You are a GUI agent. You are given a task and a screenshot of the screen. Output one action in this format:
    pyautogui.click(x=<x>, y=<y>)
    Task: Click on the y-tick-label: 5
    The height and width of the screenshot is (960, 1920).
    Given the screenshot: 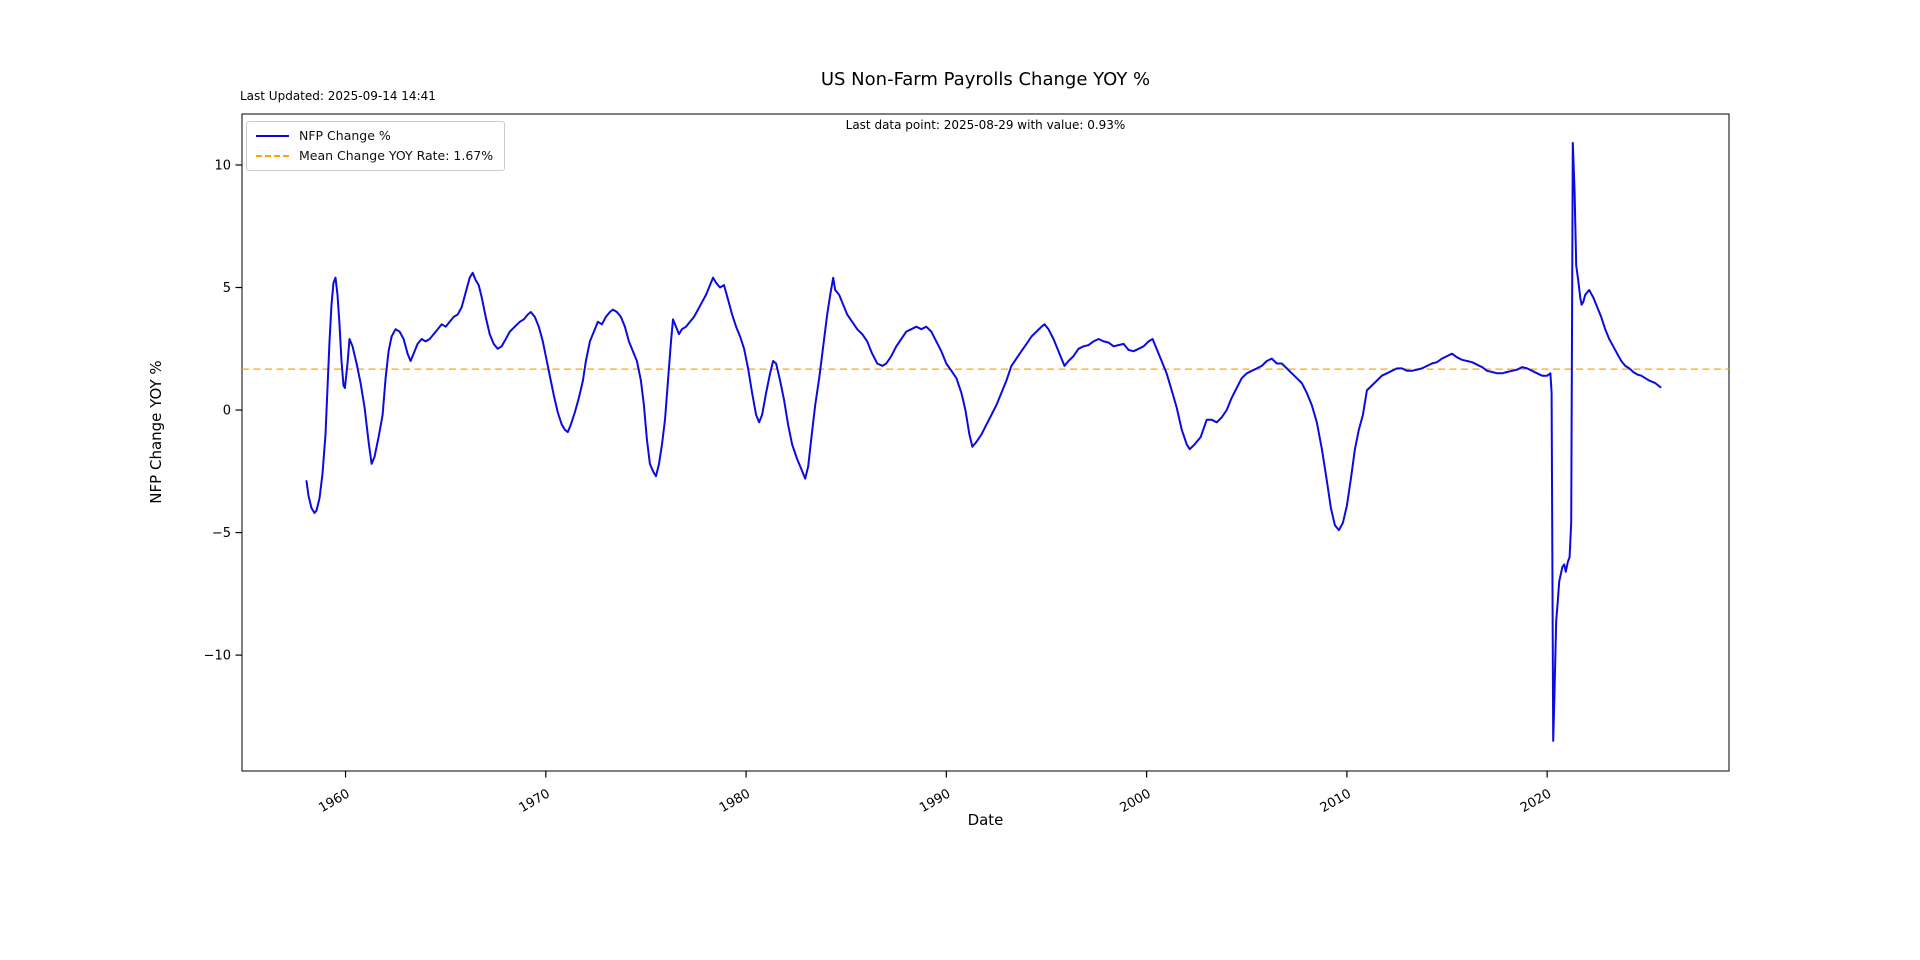 What is the action you would take?
    pyautogui.click(x=227, y=288)
    